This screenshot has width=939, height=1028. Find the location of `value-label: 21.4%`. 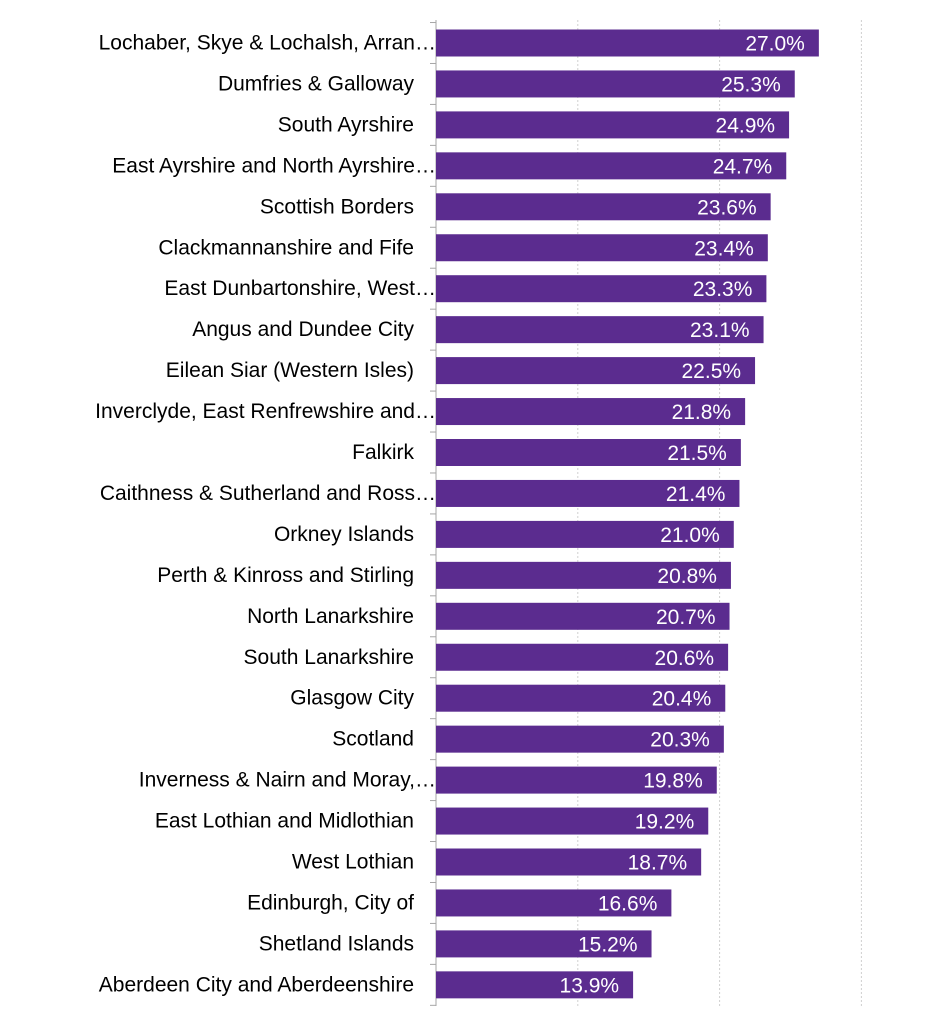

value-label: 21.4% is located at coordinates (696, 494).